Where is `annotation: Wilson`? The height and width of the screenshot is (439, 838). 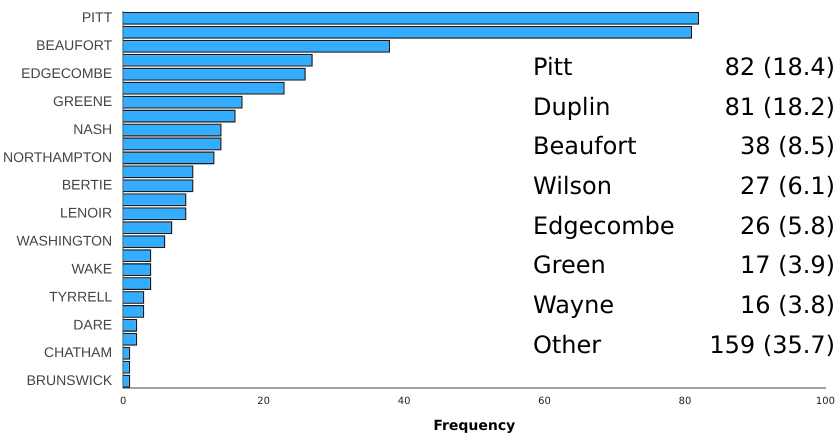
annotation: Wilson is located at coordinates (572, 186).